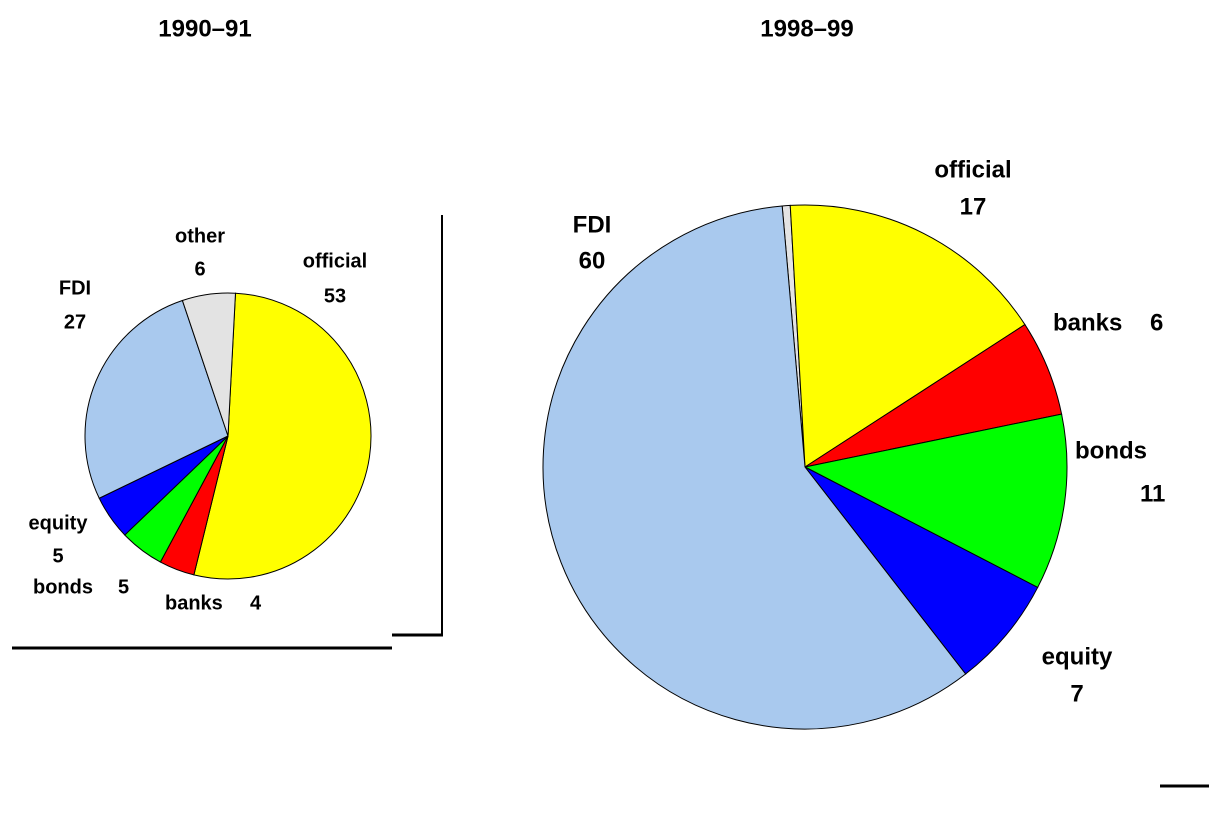 The height and width of the screenshot is (819, 1209). What do you see at coordinates (256, 603) in the screenshot?
I see `slice-value: 4` at bounding box center [256, 603].